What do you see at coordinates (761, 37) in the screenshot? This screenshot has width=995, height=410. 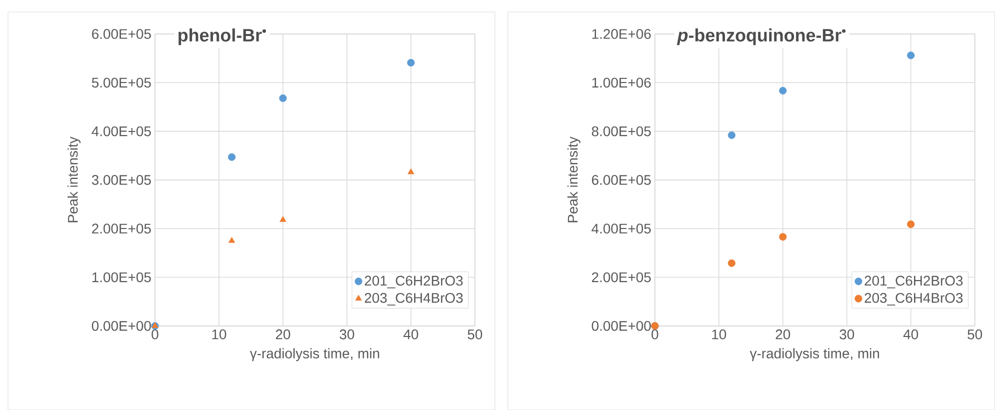 I see `chart-title: p-benzoquinone-Br$^{•}$` at bounding box center [761, 37].